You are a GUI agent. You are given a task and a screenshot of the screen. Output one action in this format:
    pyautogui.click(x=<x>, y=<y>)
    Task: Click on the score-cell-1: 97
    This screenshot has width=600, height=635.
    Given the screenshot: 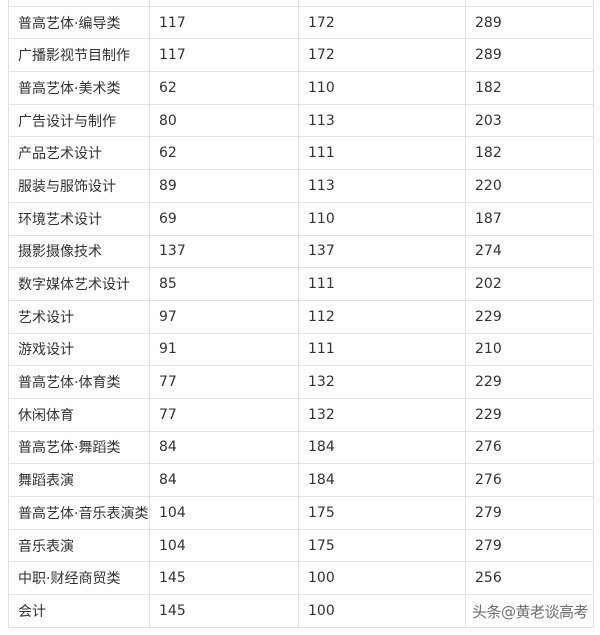 What is the action you would take?
    pyautogui.click(x=224, y=316)
    